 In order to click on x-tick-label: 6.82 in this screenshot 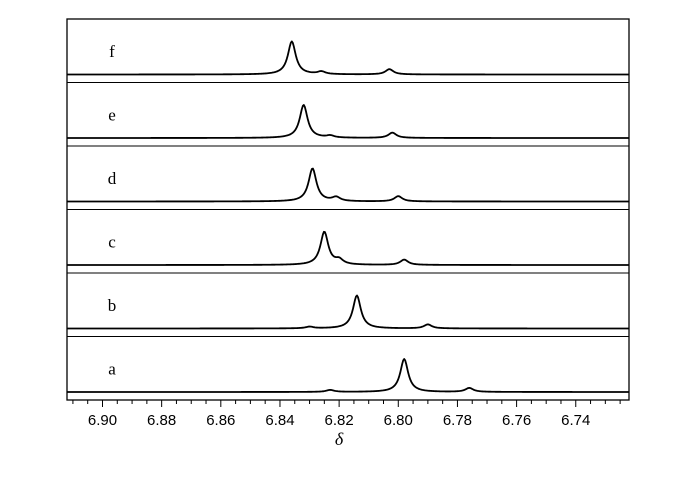, I will do `click(339, 420)`.